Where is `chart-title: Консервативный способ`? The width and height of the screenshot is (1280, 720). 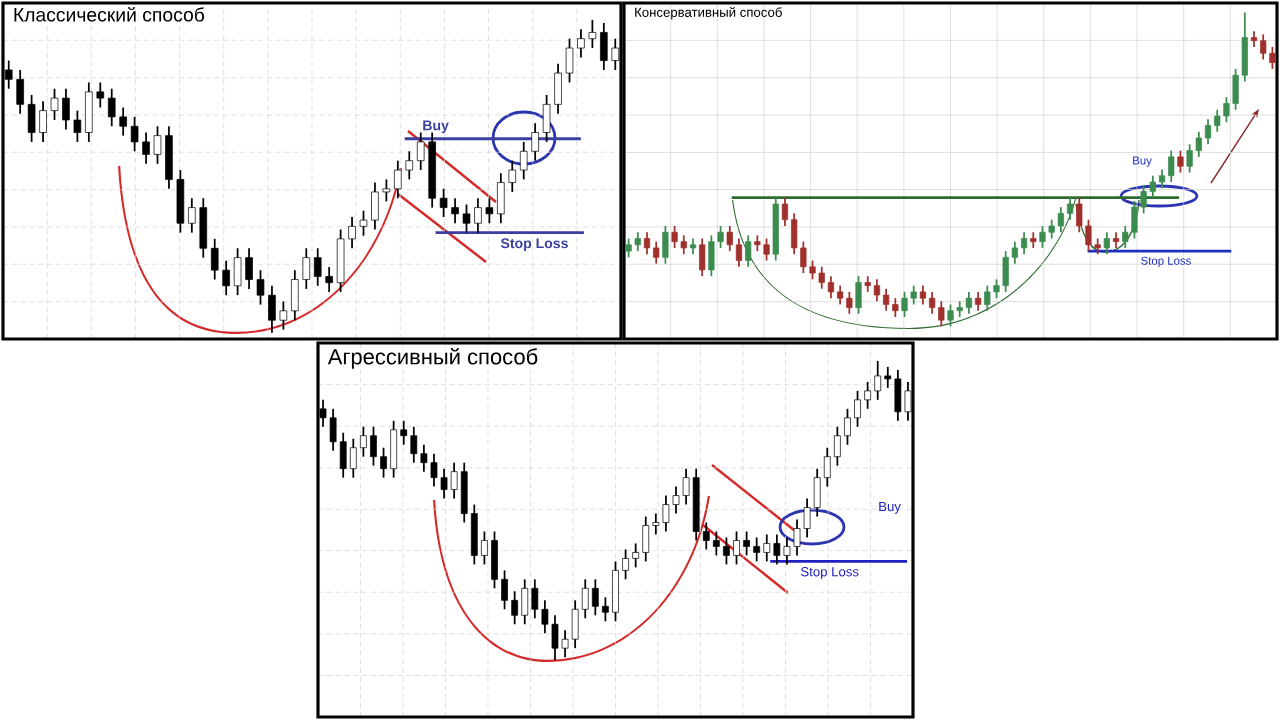 chart-title: Консервативный способ is located at coordinates (708, 13).